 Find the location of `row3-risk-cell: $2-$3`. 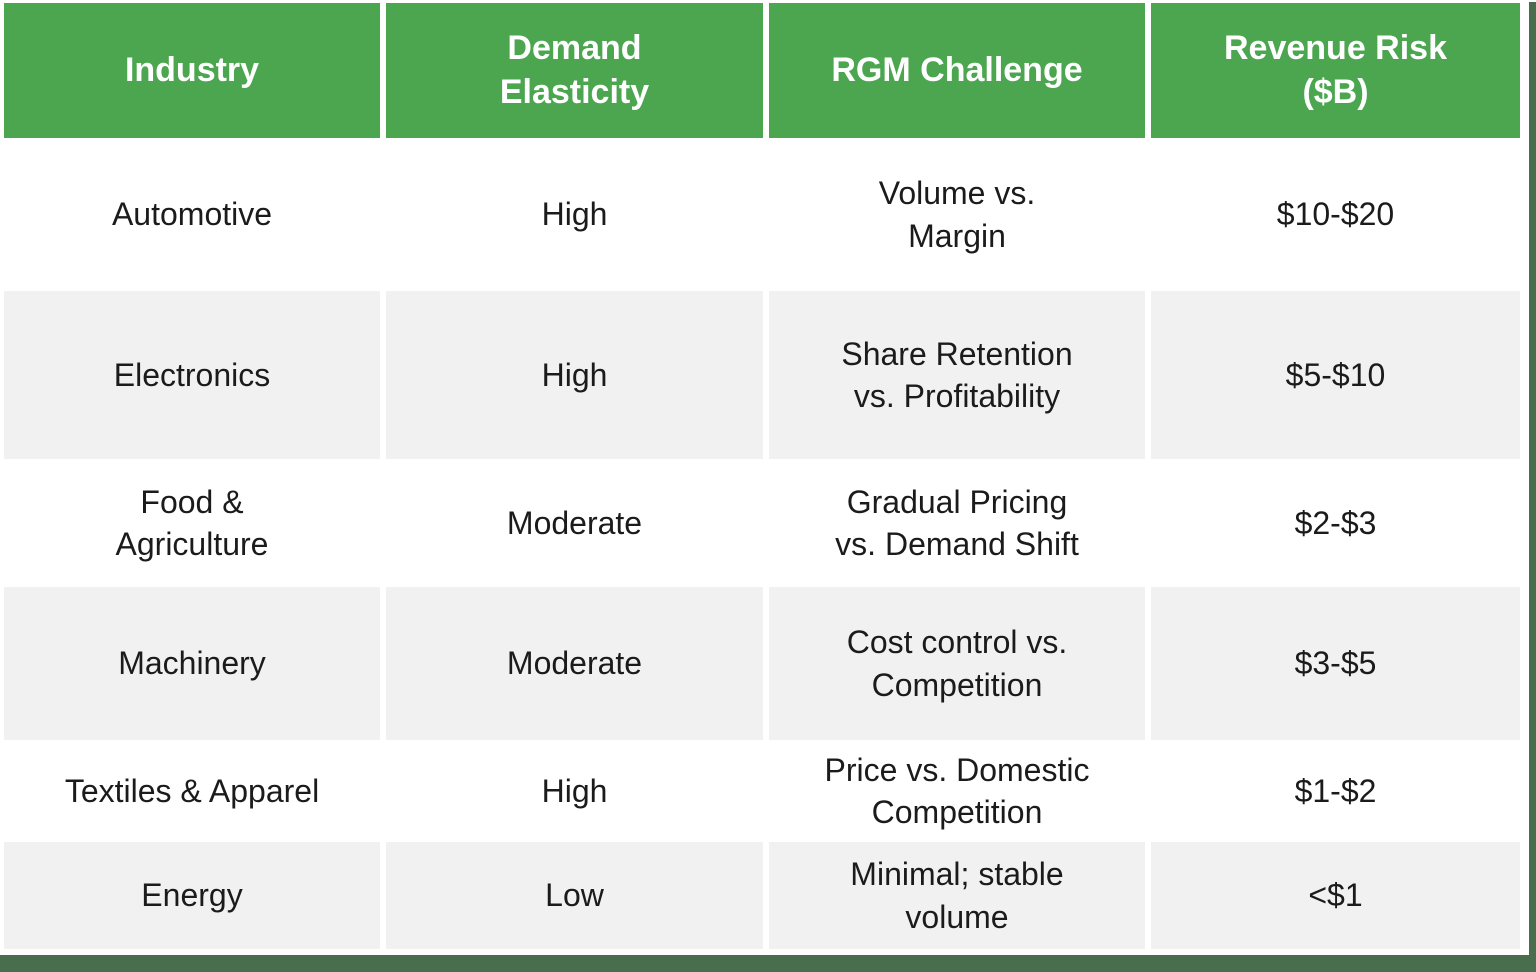

row3-risk-cell: $2-$3 is located at coordinates (1335, 523).